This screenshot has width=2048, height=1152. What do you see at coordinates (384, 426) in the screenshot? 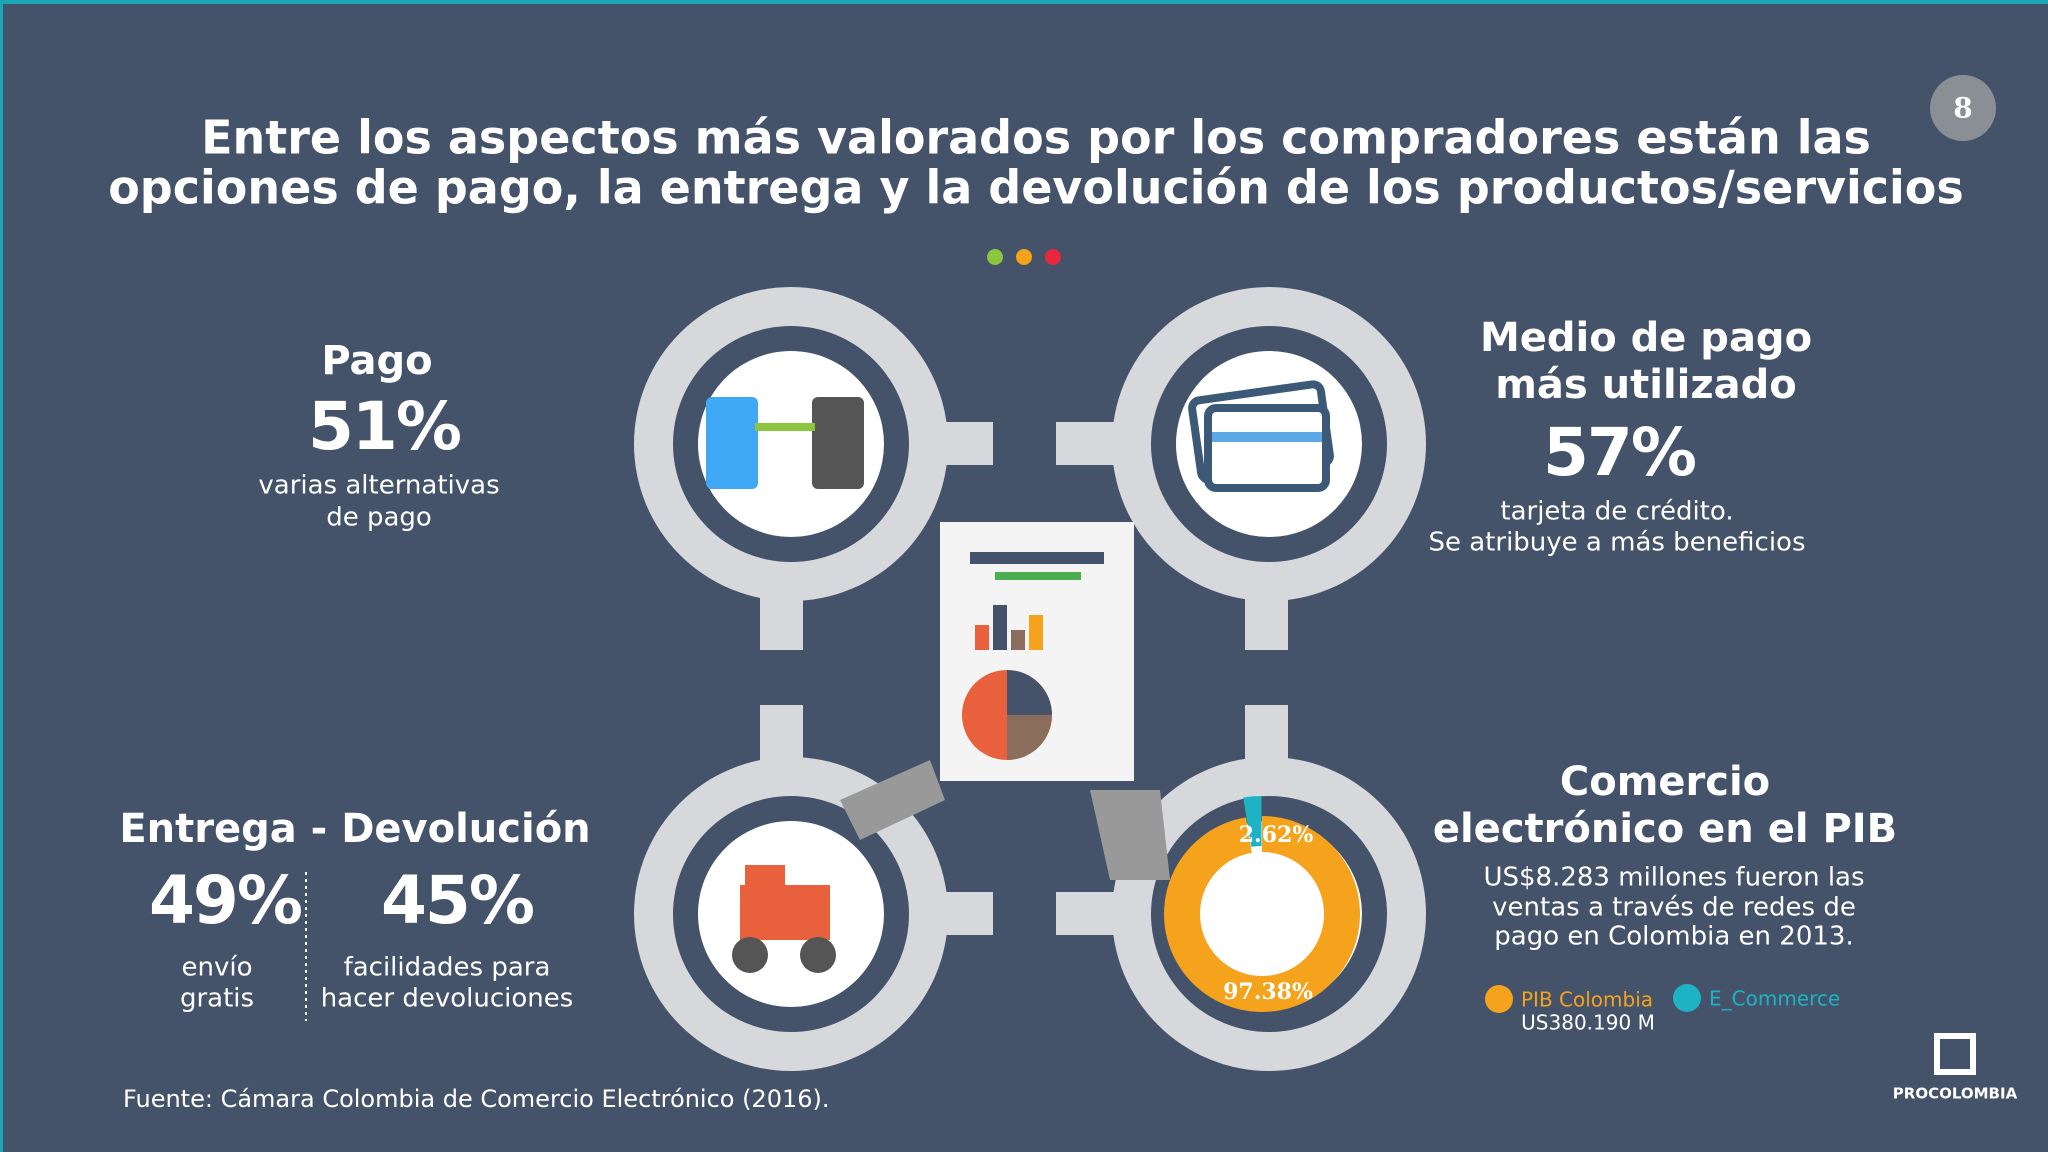
I see `pago-value: 51%` at bounding box center [384, 426].